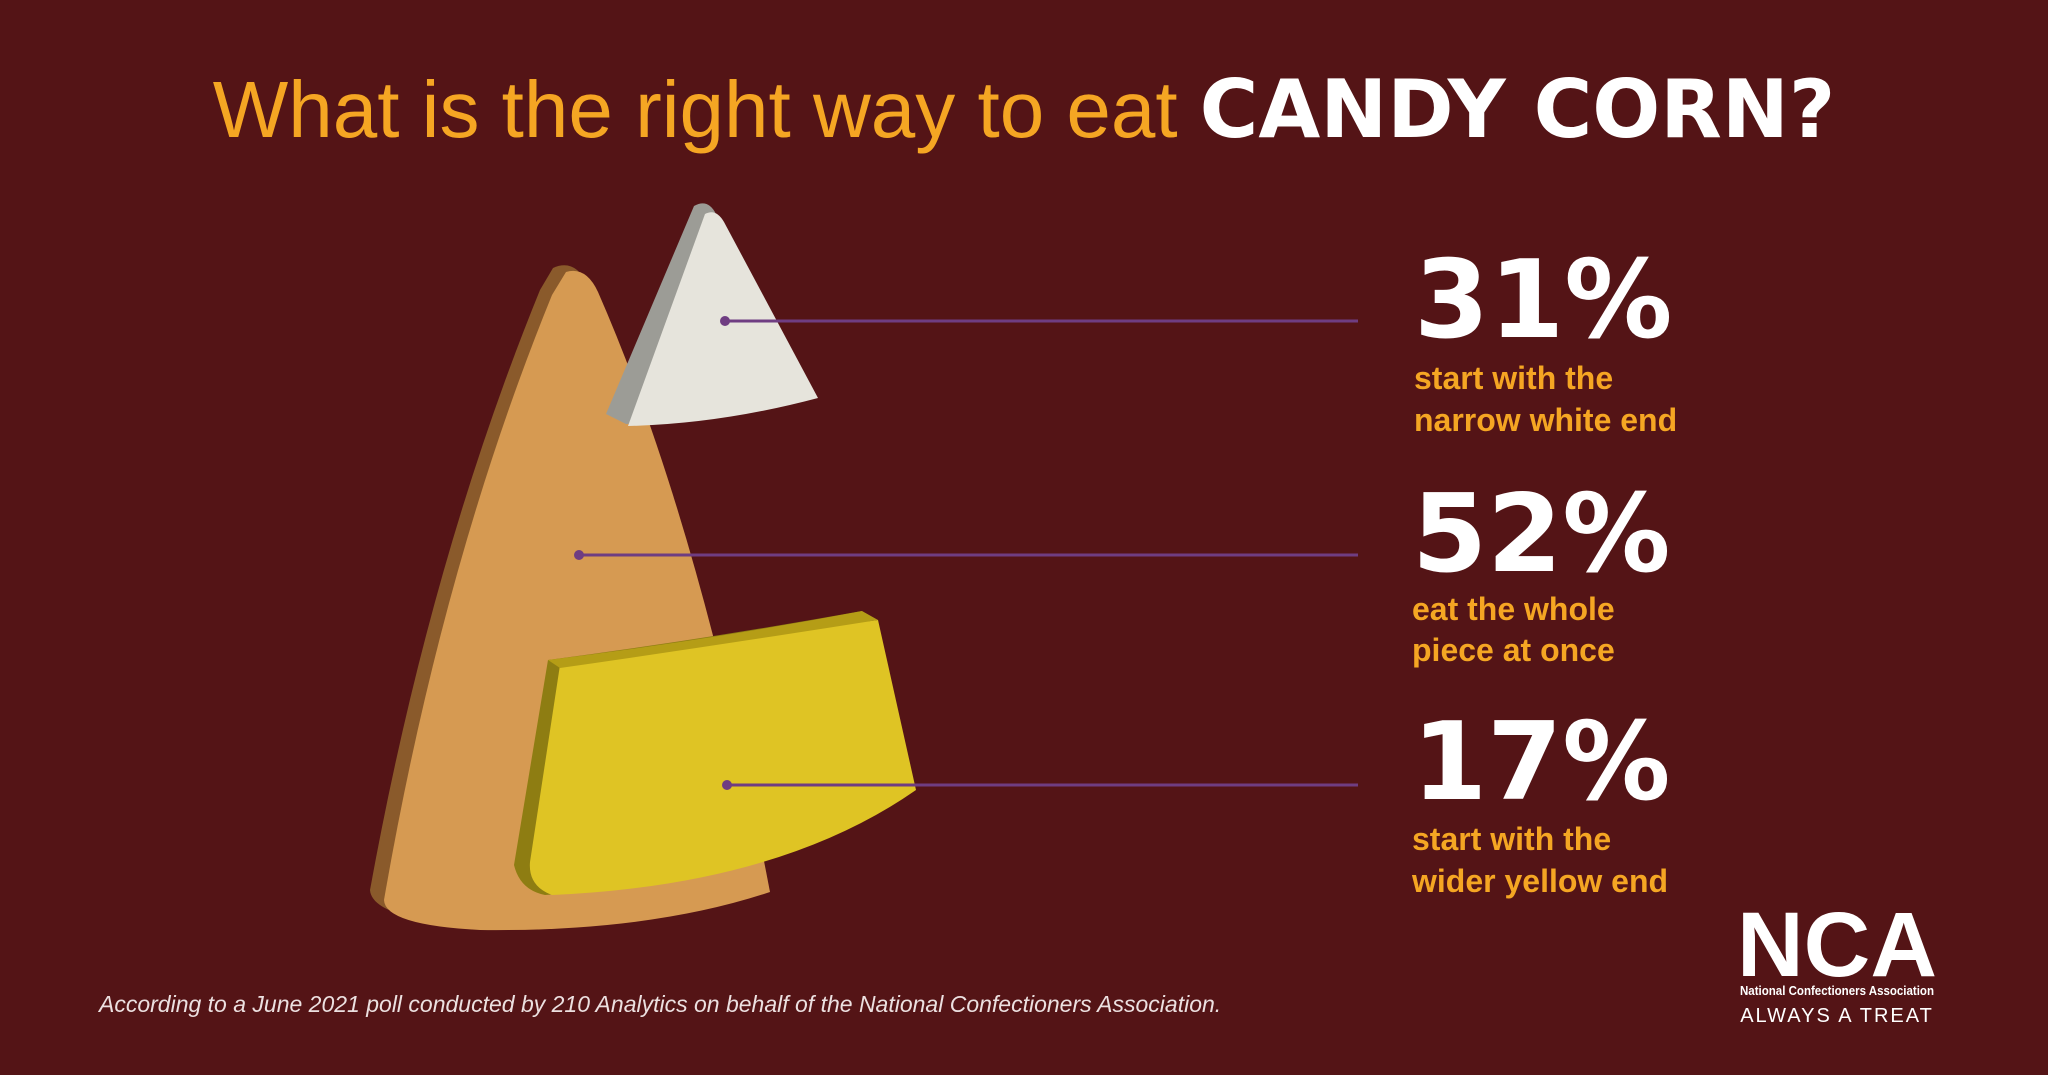  Describe the element at coordinates (1518, 109) in the screenshot. I see `title-emphasis: CANDY CORN?` at that location.